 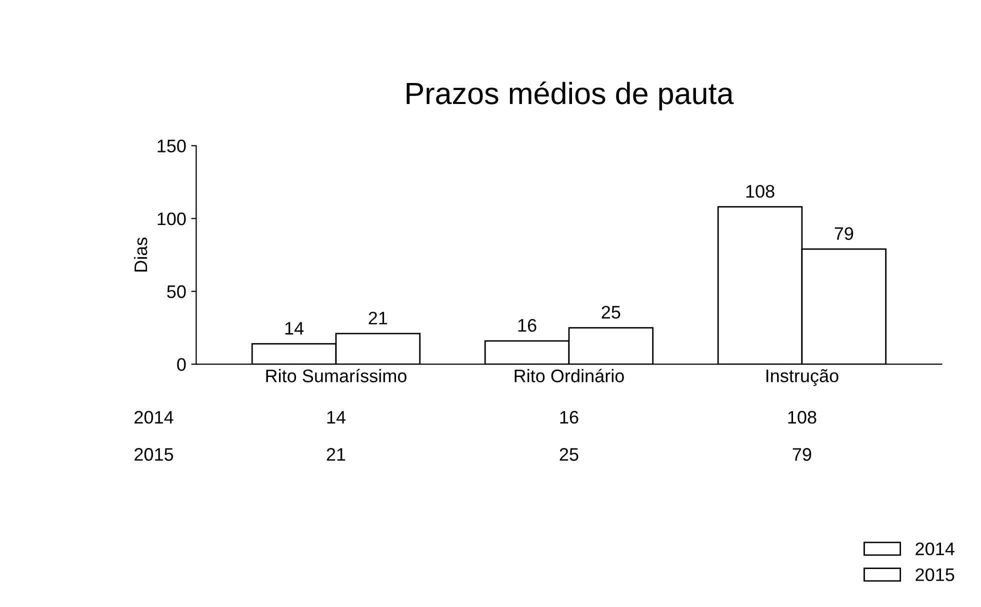 What do you see at coordinates (154, 417) in the screenshot?
I see `text: 2014` at bounding box center [154, 417].